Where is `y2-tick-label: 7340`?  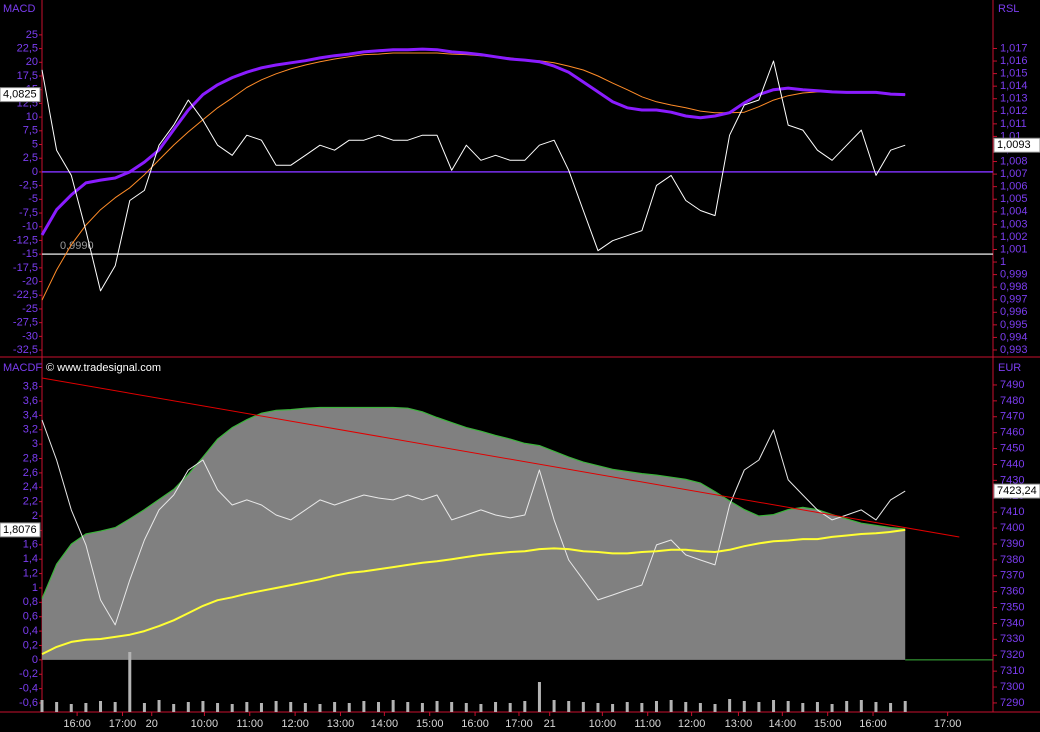 y2-tick-label: 7340 is located at coordinates (1012, 623).